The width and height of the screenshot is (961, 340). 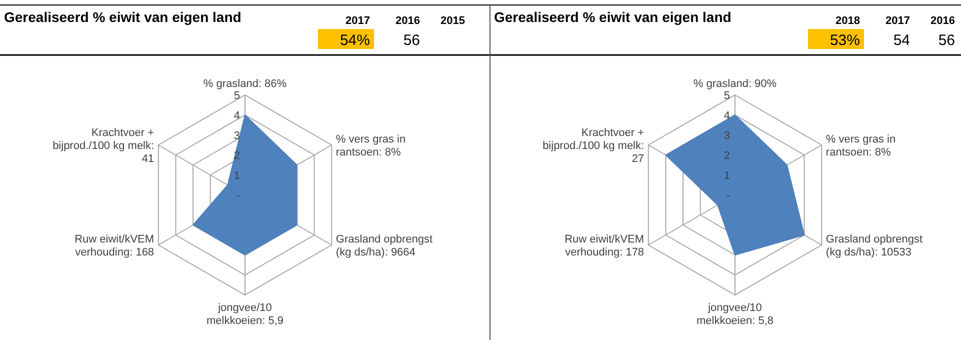 I want to click on text: 53%, so click(x=845, y=40).